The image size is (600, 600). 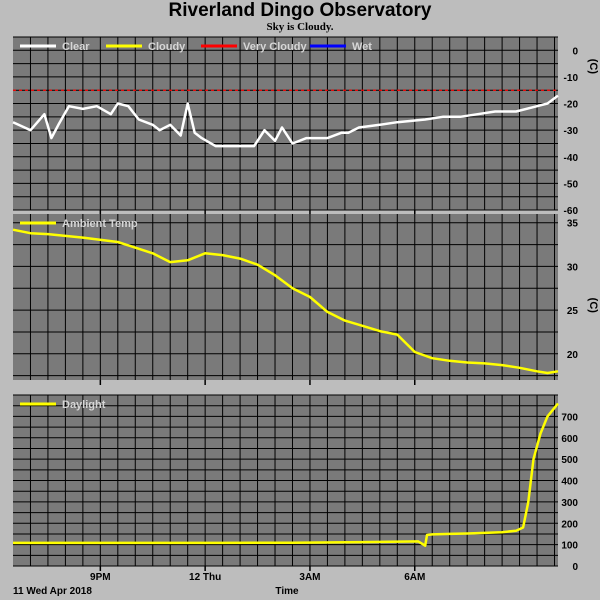 What do you see at coordinates (362, 47) in the screenshot?
I see `legend-label: Wet` at bounding box center [362, 47].